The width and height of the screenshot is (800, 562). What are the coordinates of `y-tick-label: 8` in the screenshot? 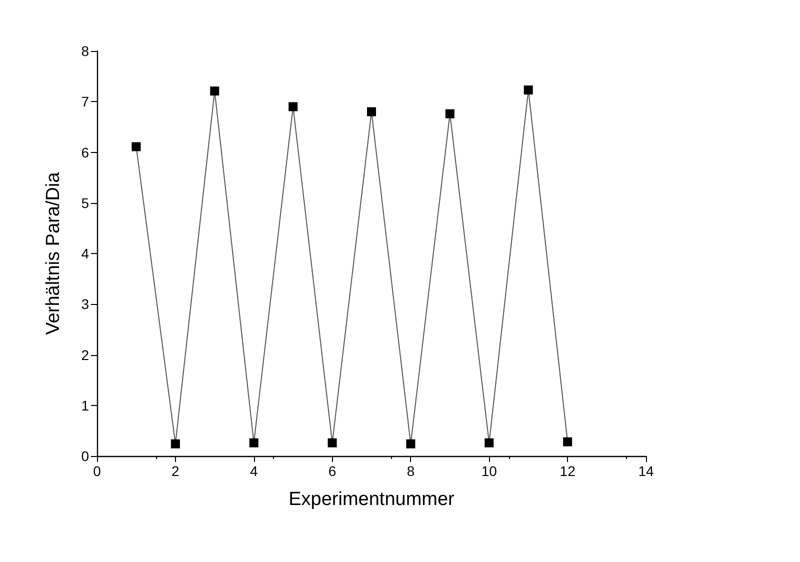 It's located at (85, 51).